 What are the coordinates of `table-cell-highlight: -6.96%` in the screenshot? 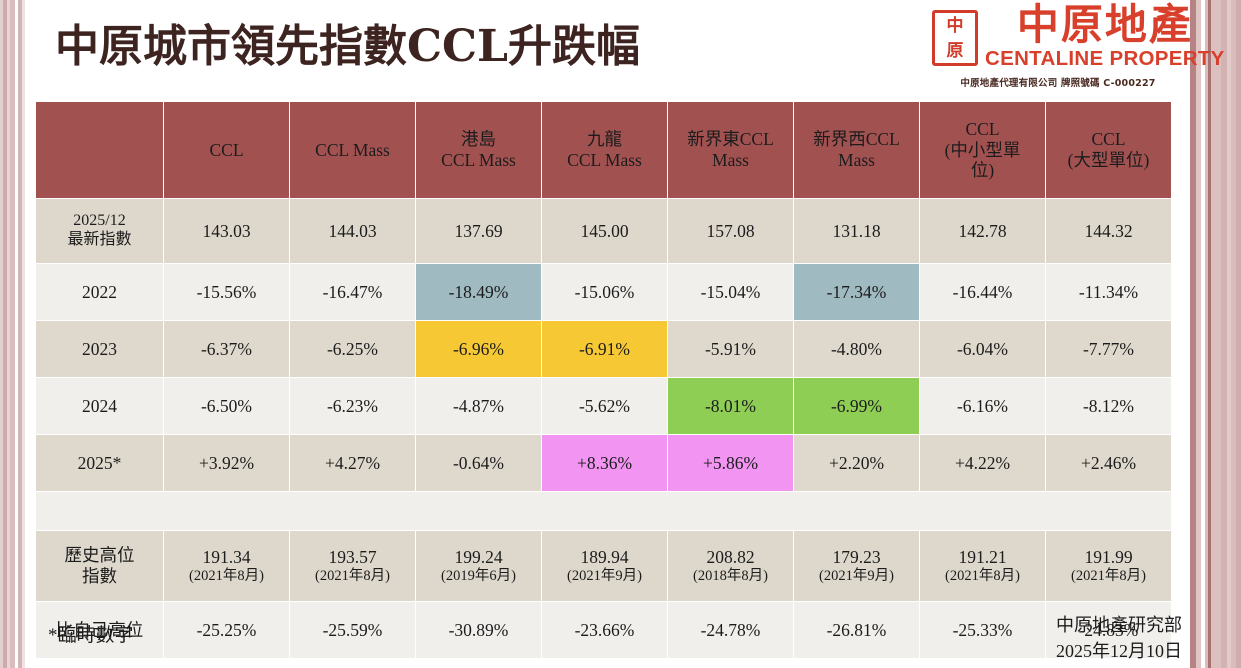 It's located at (478, 349).